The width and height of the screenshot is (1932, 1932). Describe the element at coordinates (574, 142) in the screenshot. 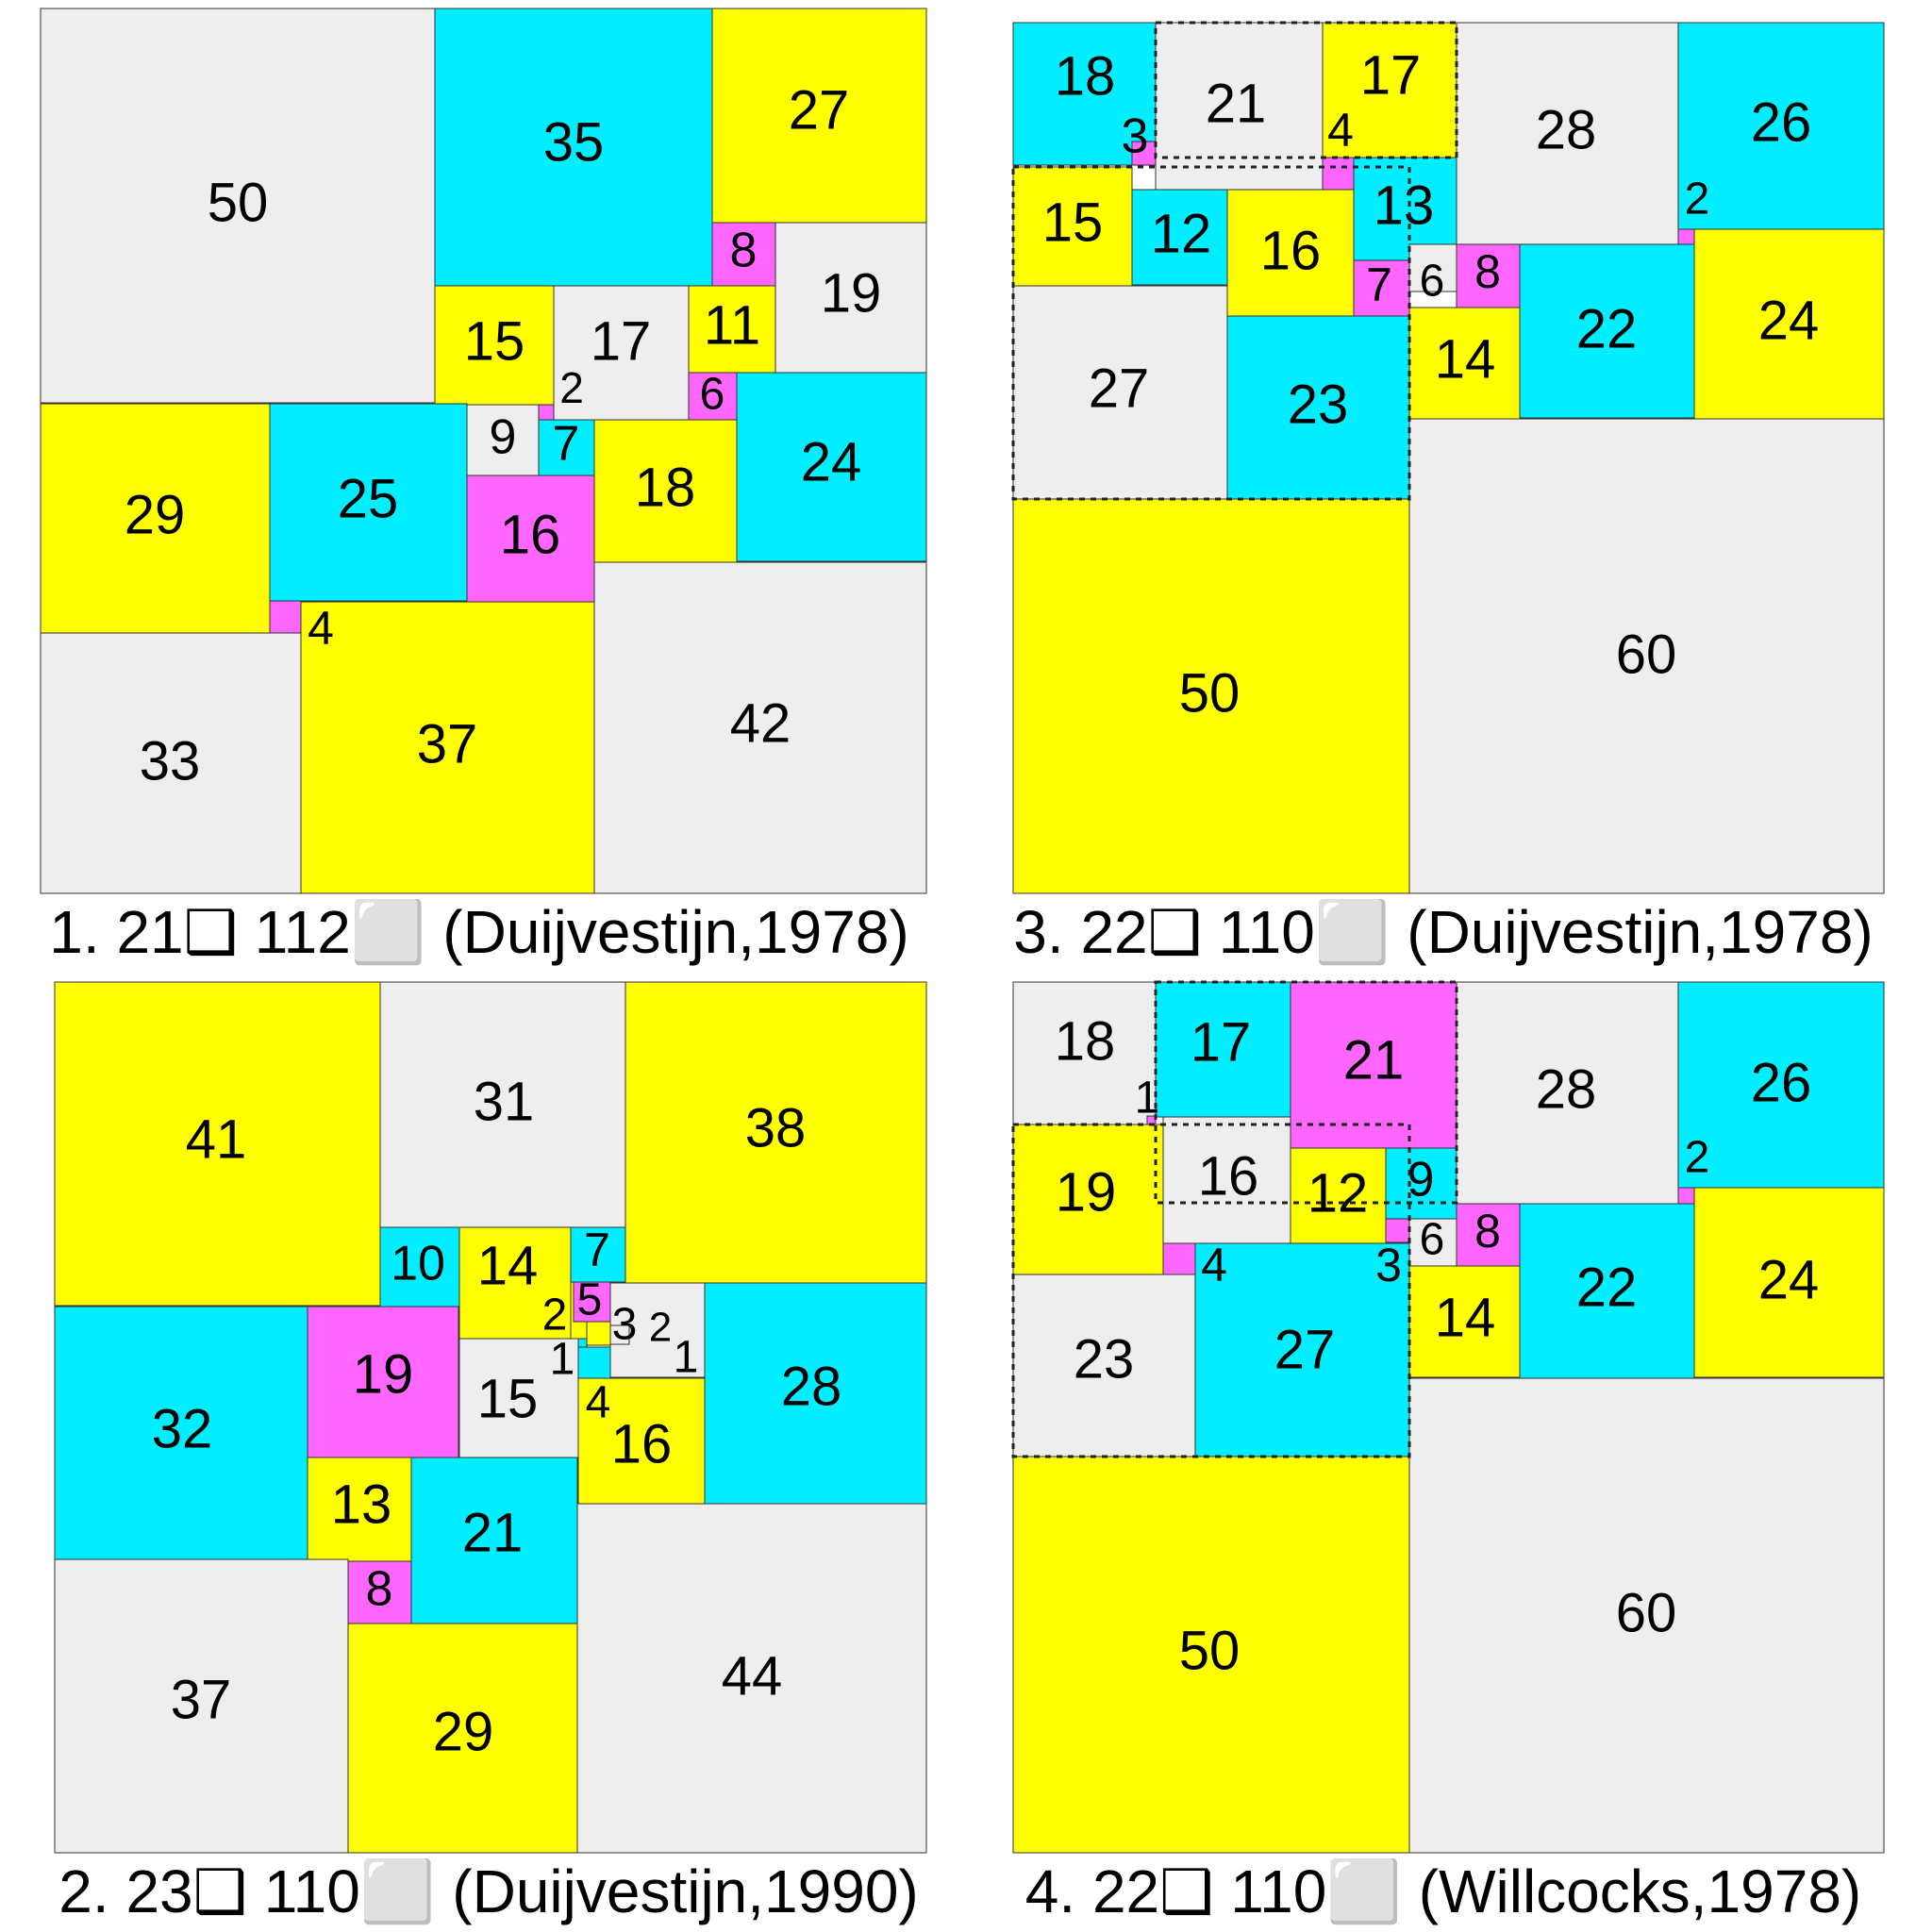

I see `square-label: 35` at that location.